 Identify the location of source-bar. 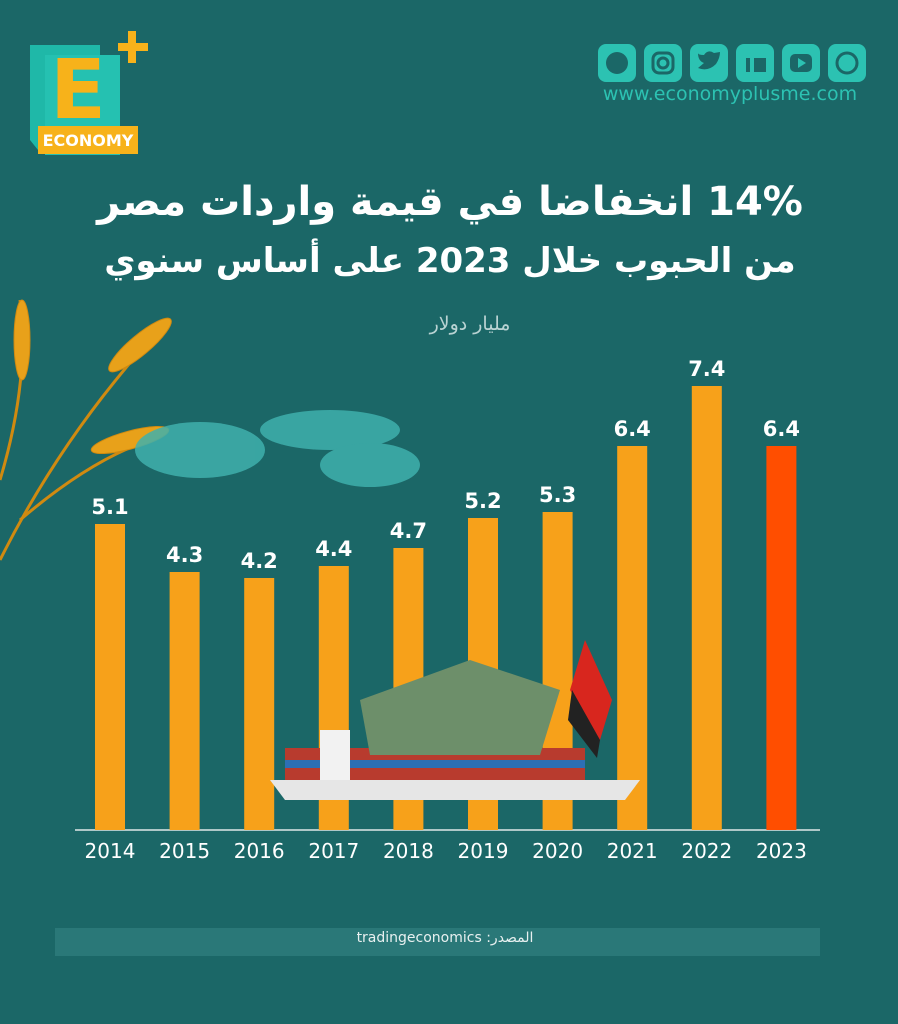
(437, 942).